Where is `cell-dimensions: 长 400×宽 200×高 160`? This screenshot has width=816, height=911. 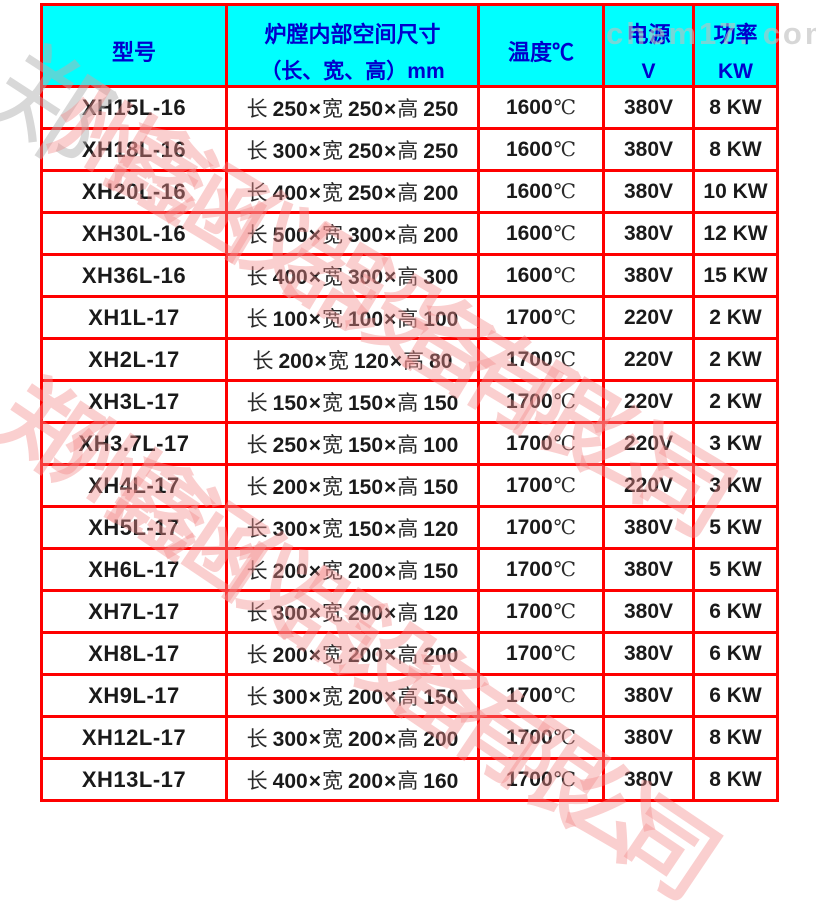 cell-dimensions: 长 400×宽 200×高 160 is located at coordinates (352, 779).